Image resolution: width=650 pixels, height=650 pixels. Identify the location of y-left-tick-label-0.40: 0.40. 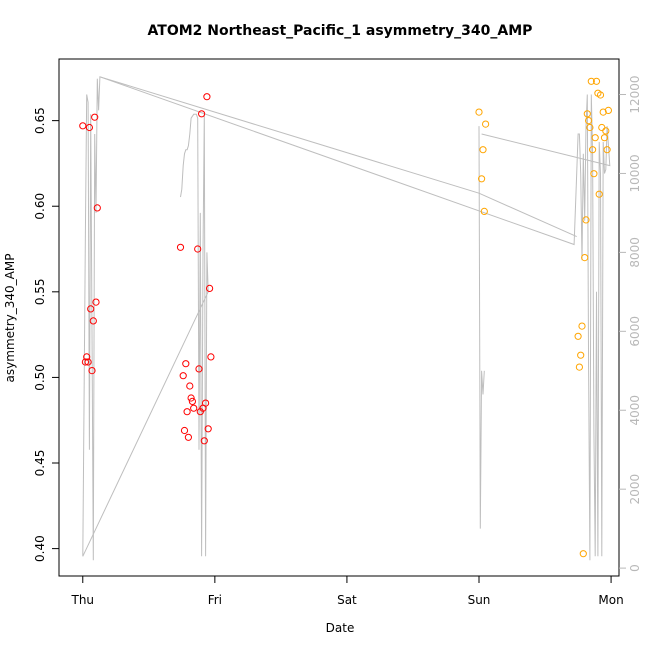
(40, 548).